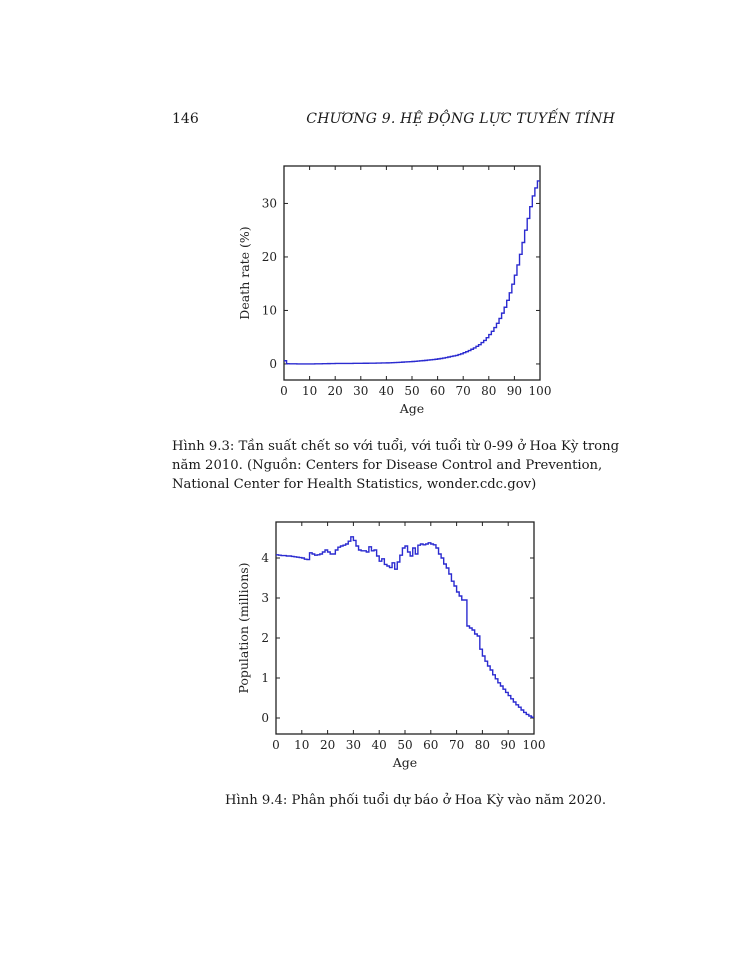  What do you see at coordinates (243, 627) in the screenshot?
I see `y-axis-label: Population (millions)` at bounding box center [243, 627].